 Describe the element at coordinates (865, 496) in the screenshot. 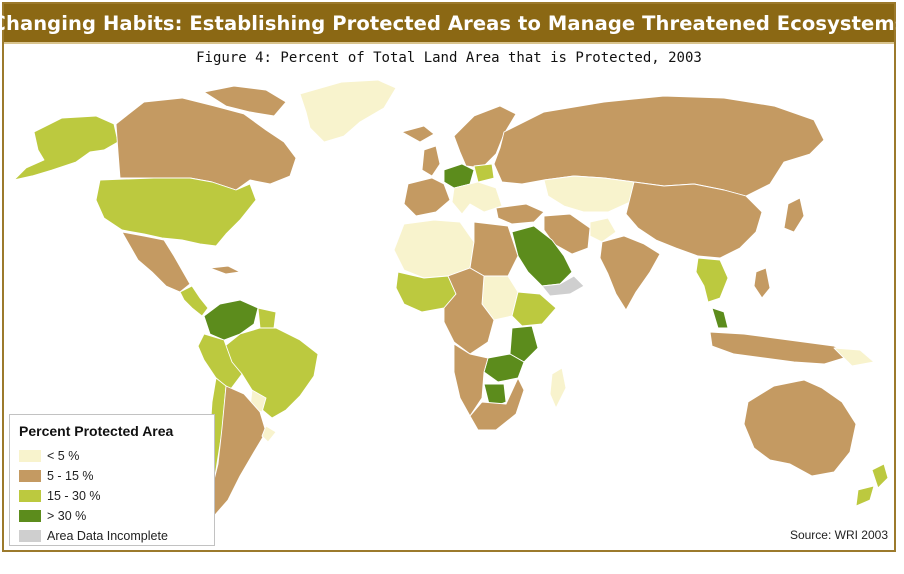

I see `region-new-zealand-south` at that location.